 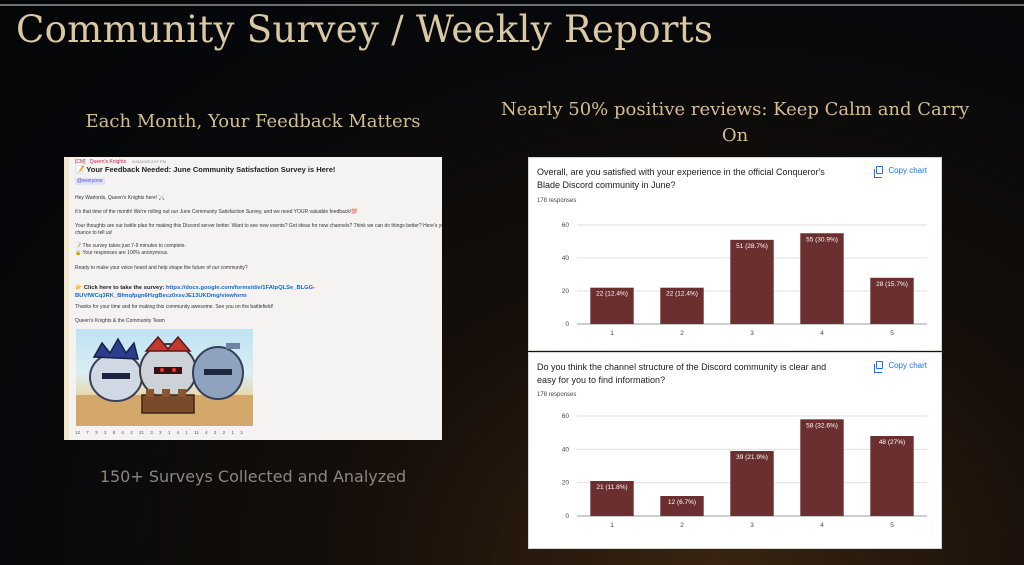 I want to click on bar-data-label: 39 (21.9%), so click(x=752, y=457).